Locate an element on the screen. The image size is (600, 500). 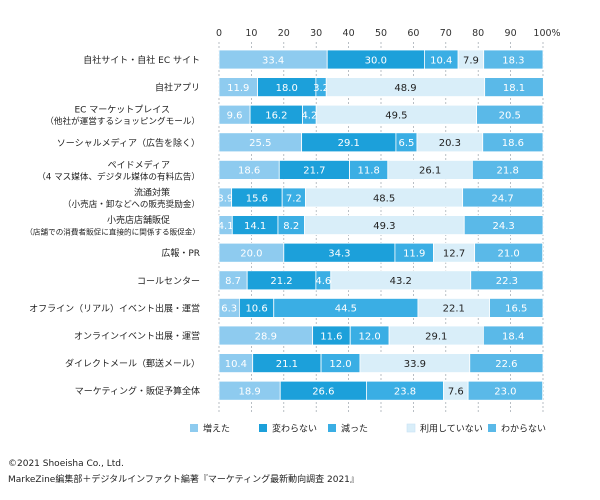
category-label-5: 流通対策 is located at coordinates (152, 193).